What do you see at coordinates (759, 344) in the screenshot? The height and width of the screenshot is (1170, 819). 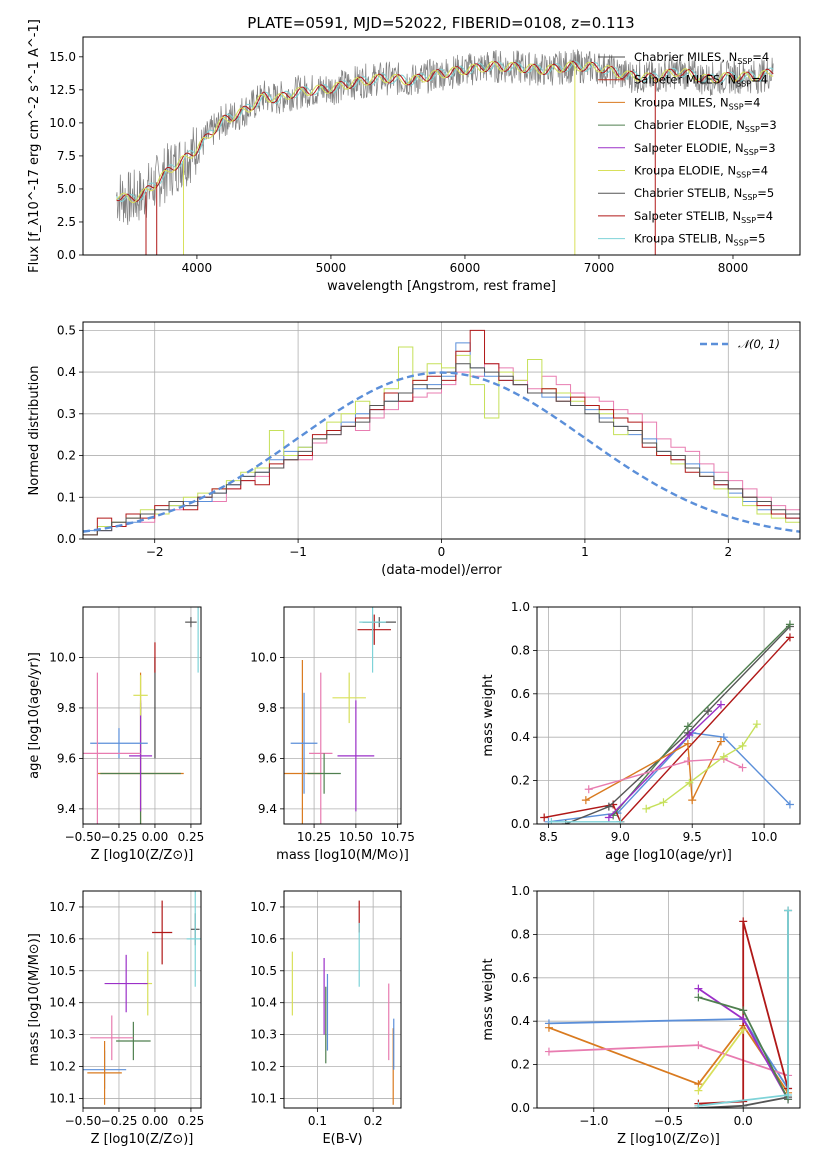 I see `legend-label: 𝒩(0, 1)` at bounding box center [759, 344].